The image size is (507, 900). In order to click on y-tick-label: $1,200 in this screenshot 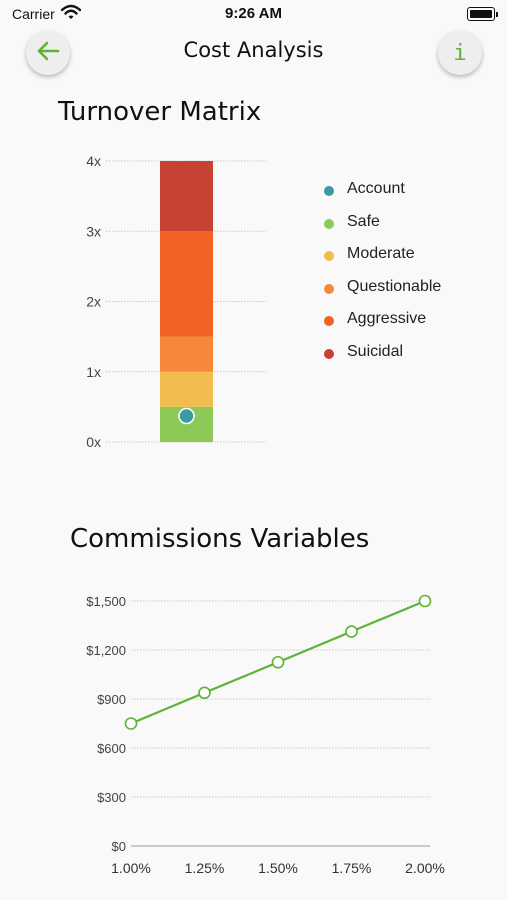, I will do `click(106, 650)`.